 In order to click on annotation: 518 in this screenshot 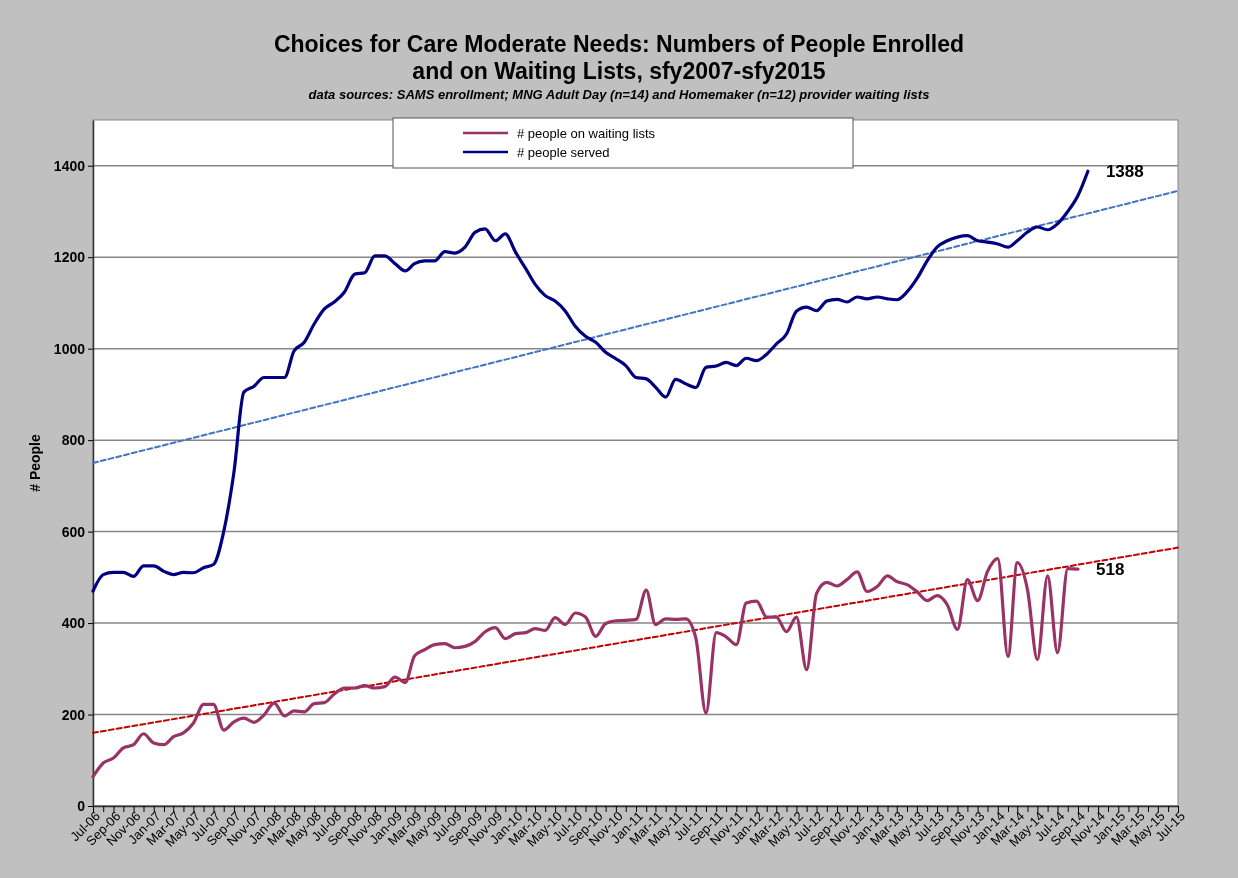, I will do `click(1110, 570)`.